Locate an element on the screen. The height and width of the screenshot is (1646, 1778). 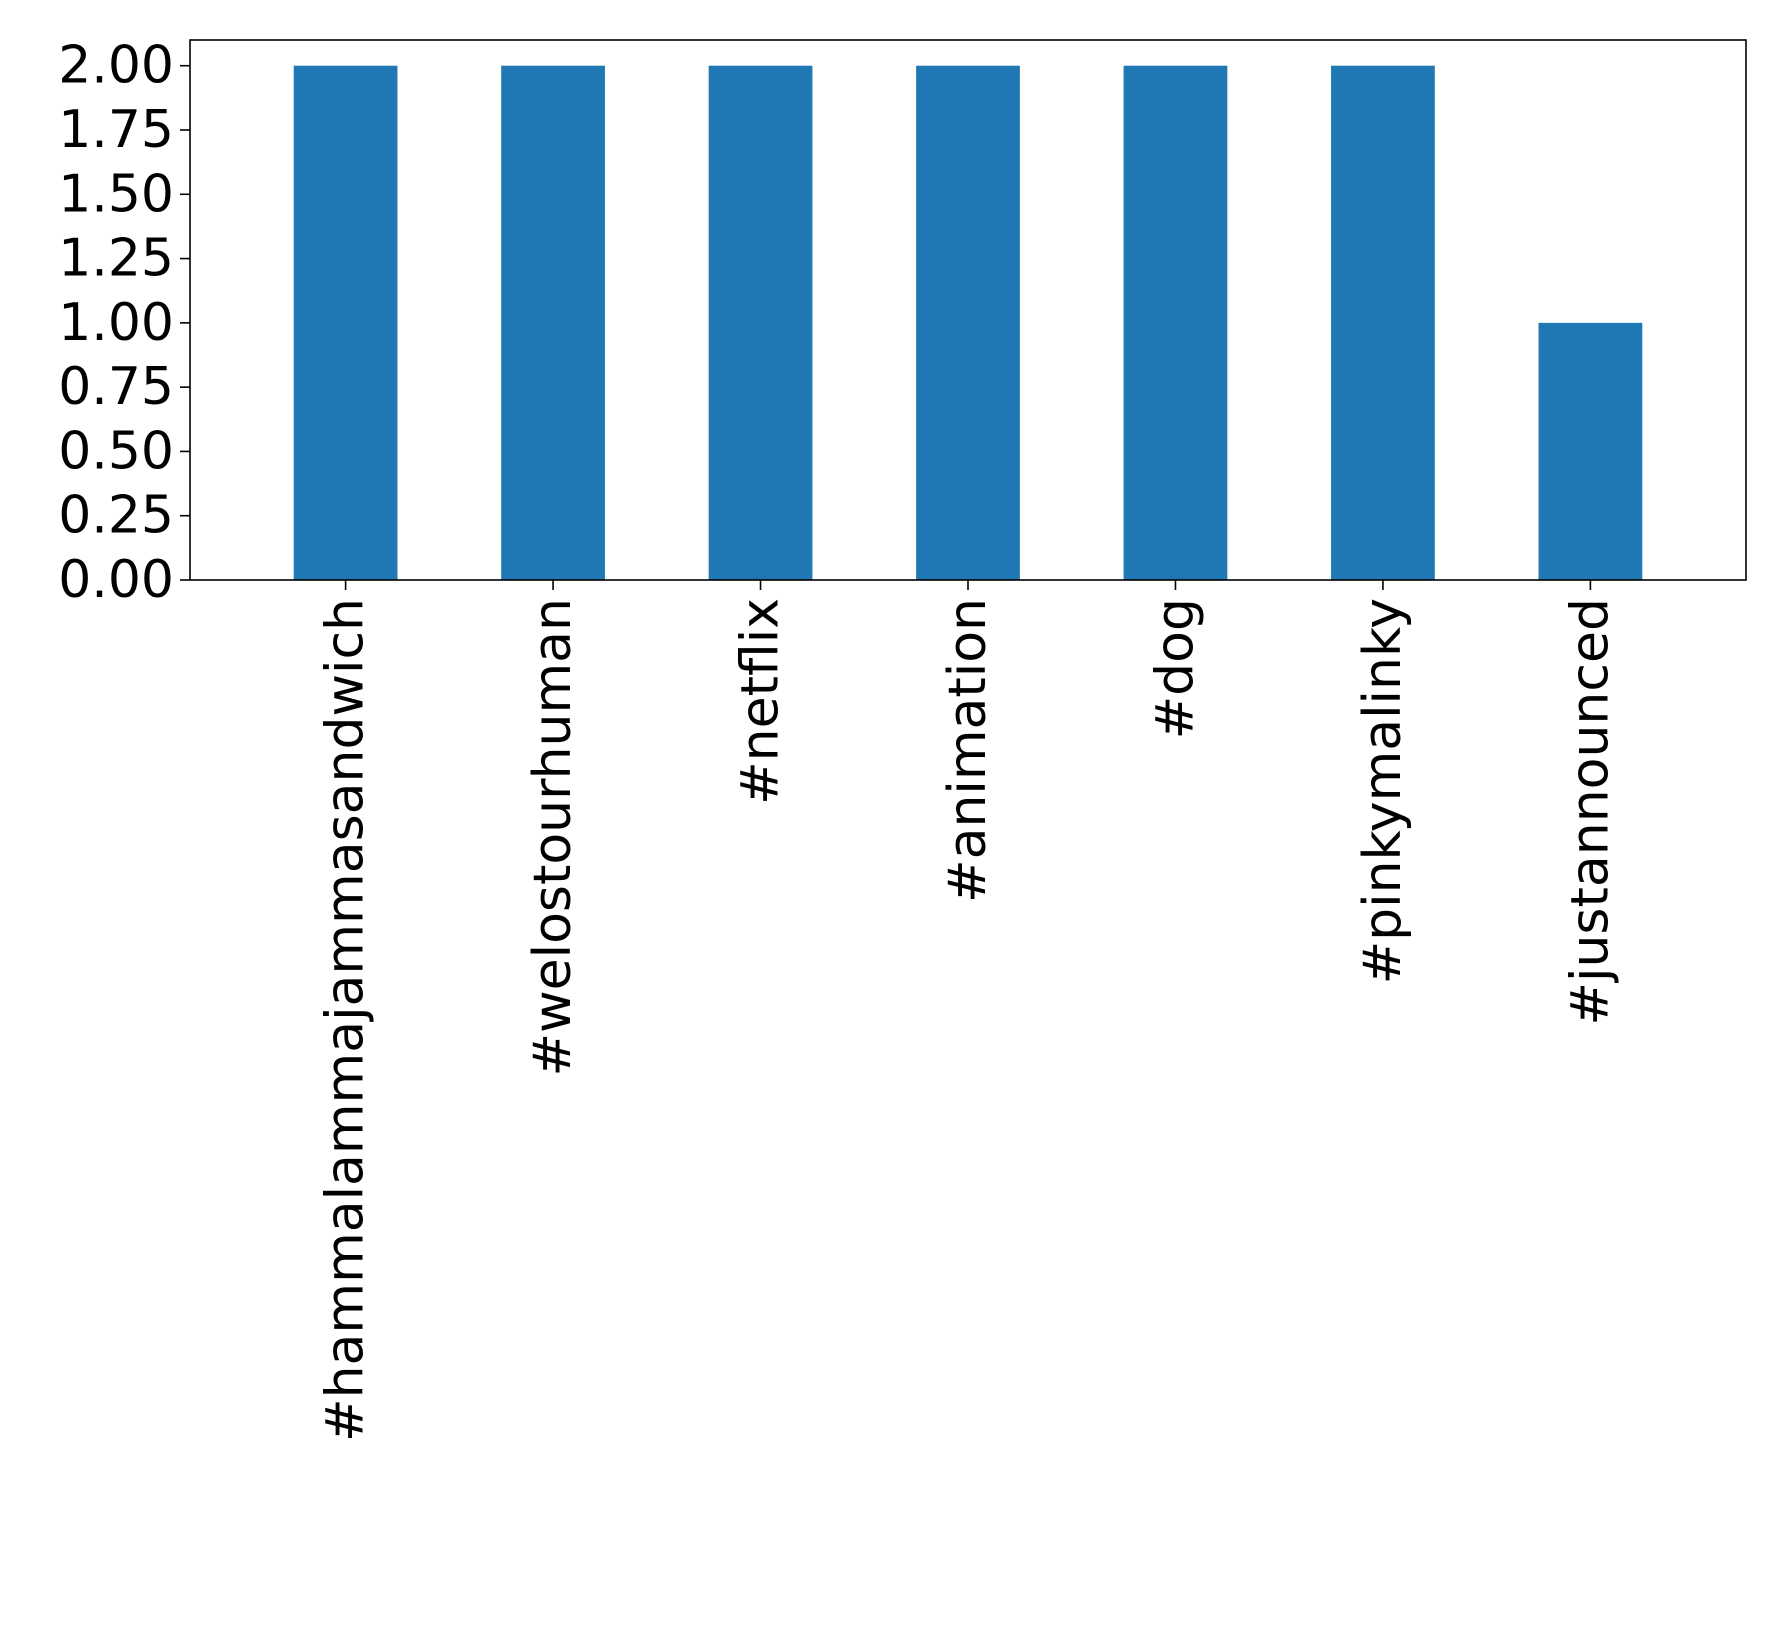
x-tick-label: #dog is located at coordinates (1175, 668).